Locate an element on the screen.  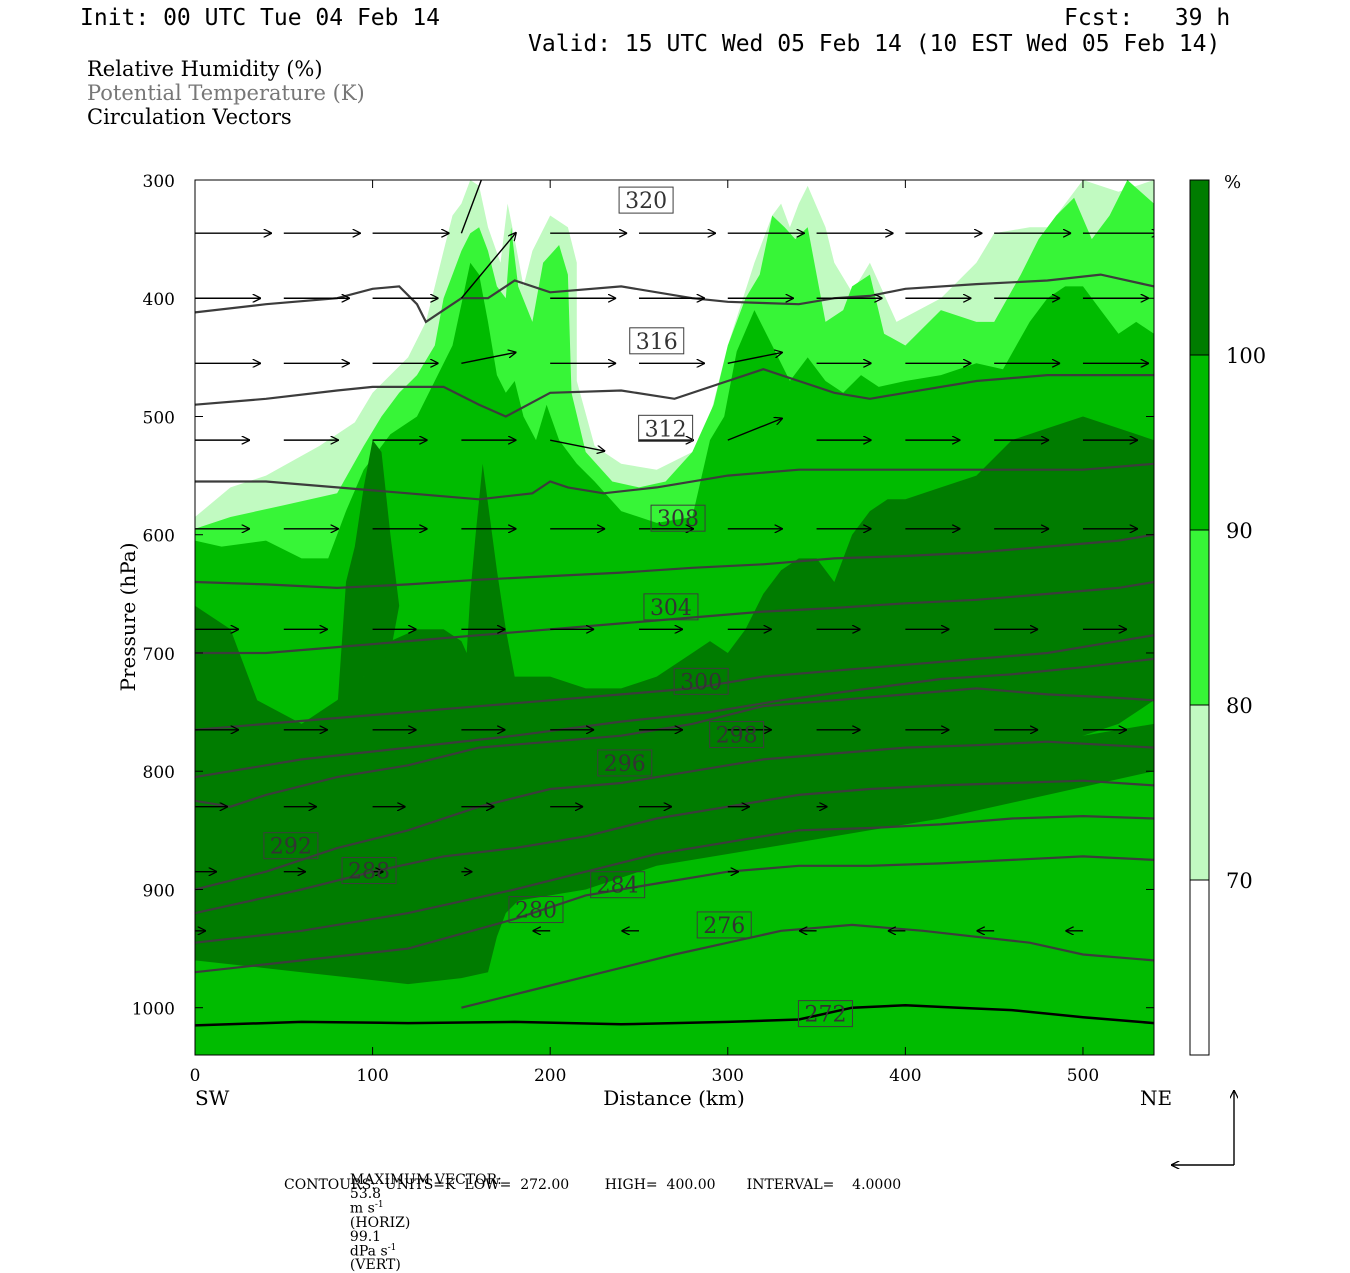
reference-vector is located at coordinates (1202, 1127).